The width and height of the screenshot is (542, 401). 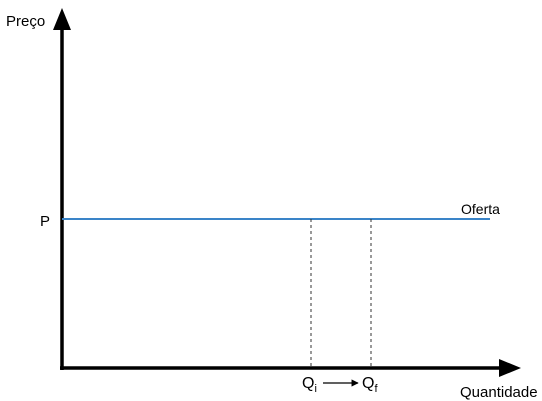 What do you see at coordinates (45, 221) in the screenshot?
I see `price-label: P` at bounding box center [45, 221].